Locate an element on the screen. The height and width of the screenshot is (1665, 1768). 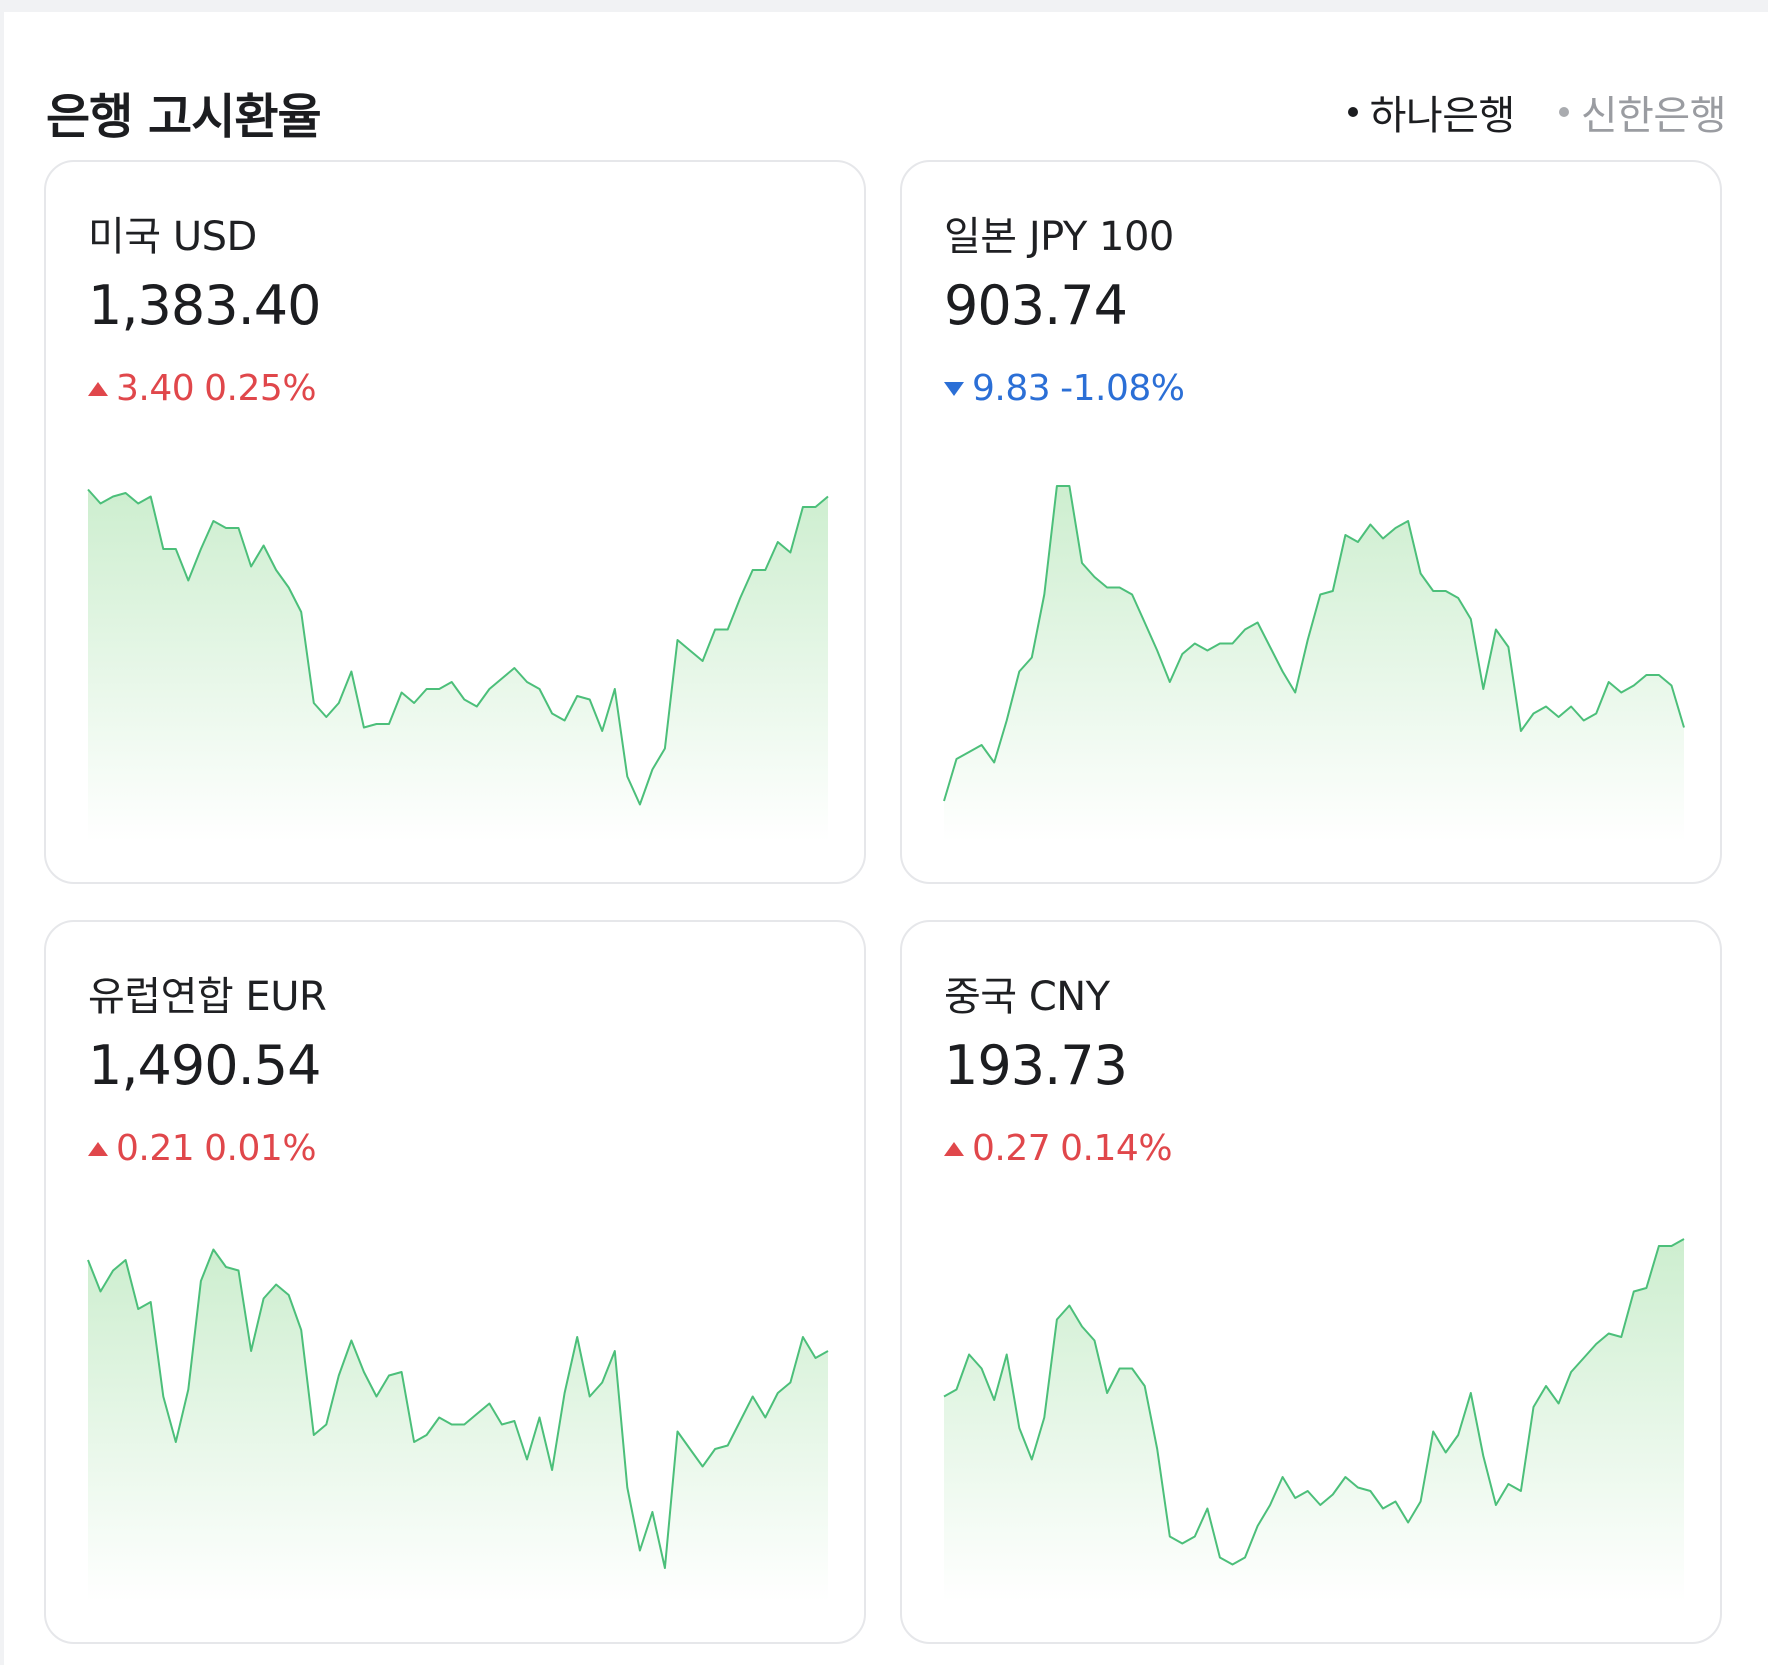
change-amount: 9.83 is located at coordinates (1011, 388).